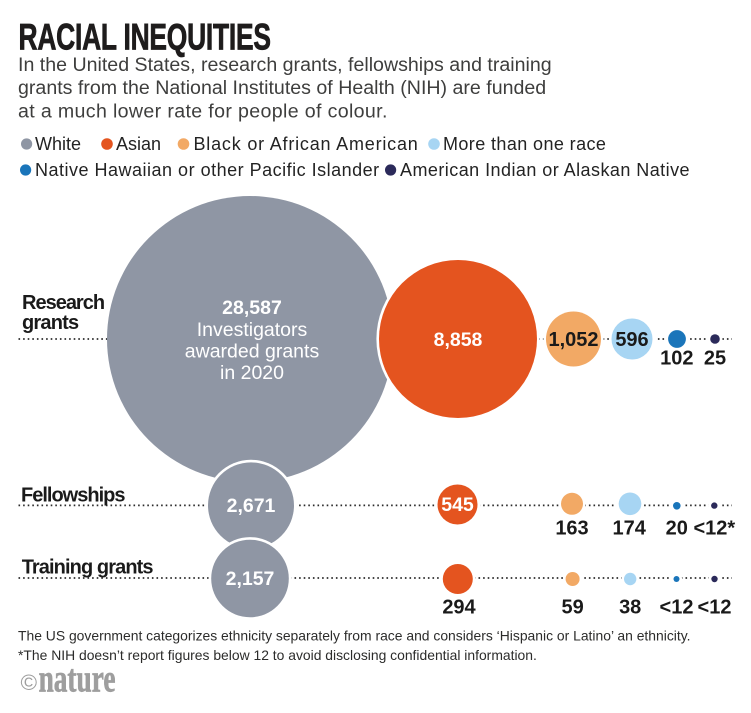 The width and height of the screenshot is (751, 713). What do you see at coordinates (571, 529) in the screenshot?
I see `svg-text: 163` at bounding box center [571, 529].